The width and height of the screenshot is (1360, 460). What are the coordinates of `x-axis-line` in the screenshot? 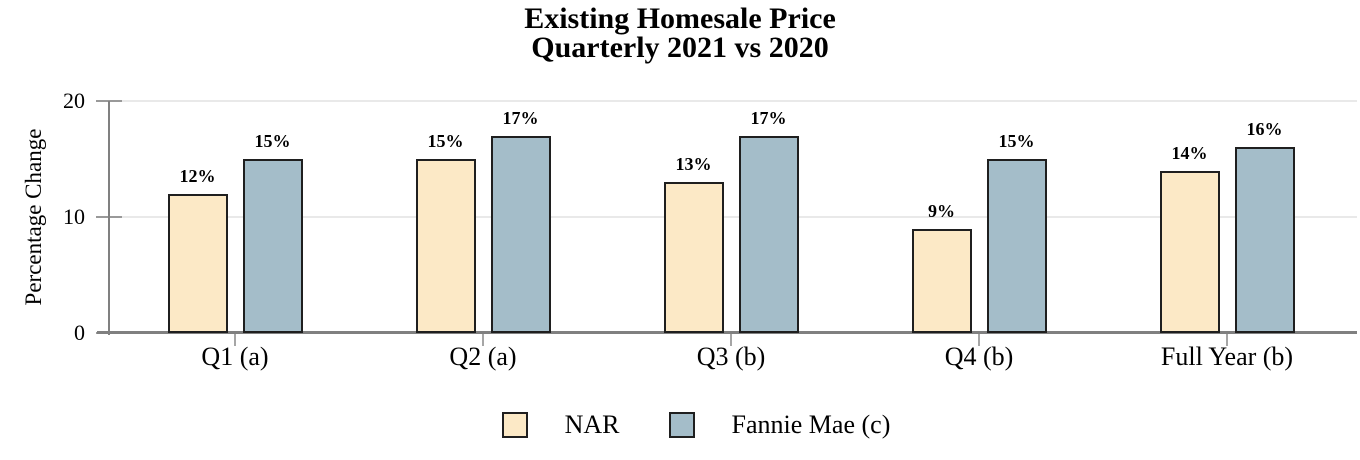 It's located at (727, 332).